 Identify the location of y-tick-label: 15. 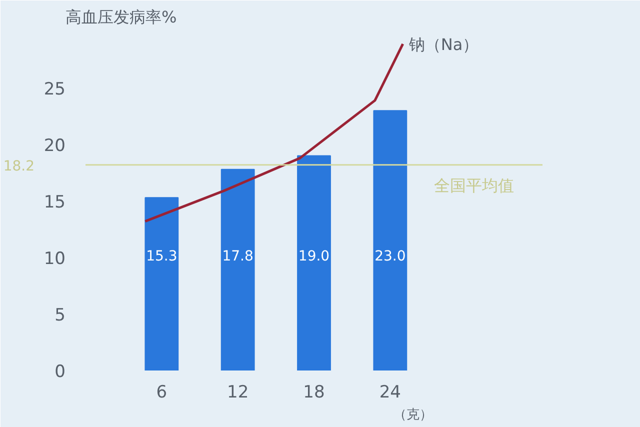
(55, 202).